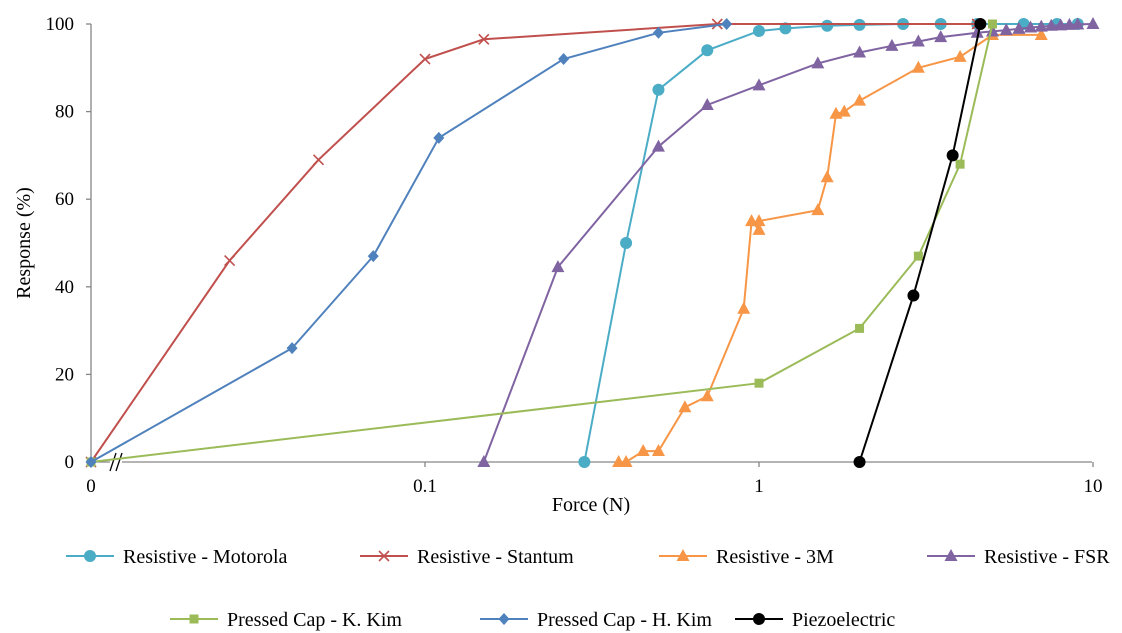 This screenshot has height=633, width=1122. Describe the element at coordinates (116, 462) in the screenshot. I see `axis-break-marker` at that location.